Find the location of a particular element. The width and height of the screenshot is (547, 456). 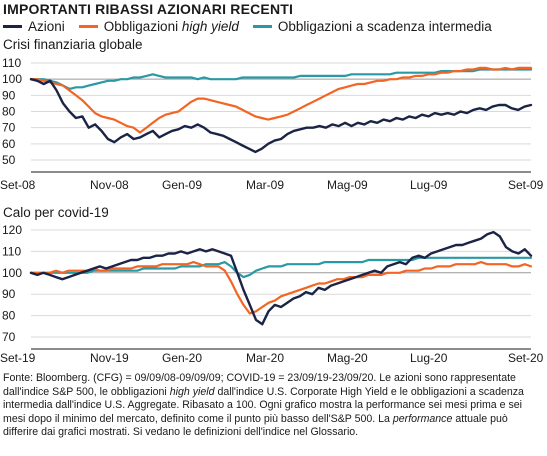

legend-swatch-intermedia is located at coordinates (262, 26).